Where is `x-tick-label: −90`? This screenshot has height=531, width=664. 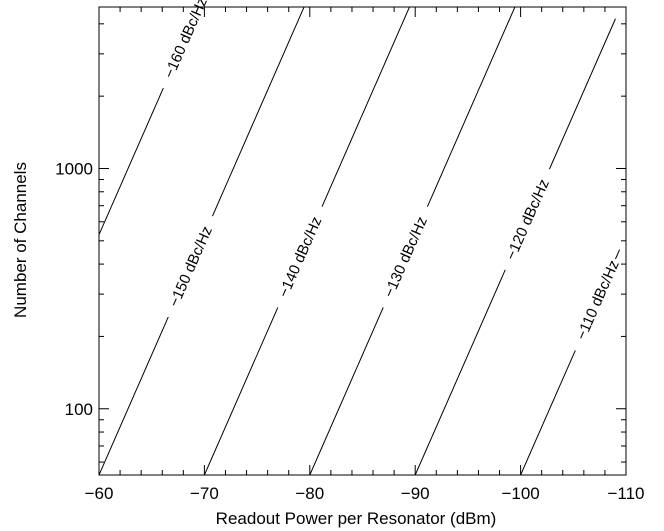
x-tick-label: −90 is located at coordinates (415, 493).